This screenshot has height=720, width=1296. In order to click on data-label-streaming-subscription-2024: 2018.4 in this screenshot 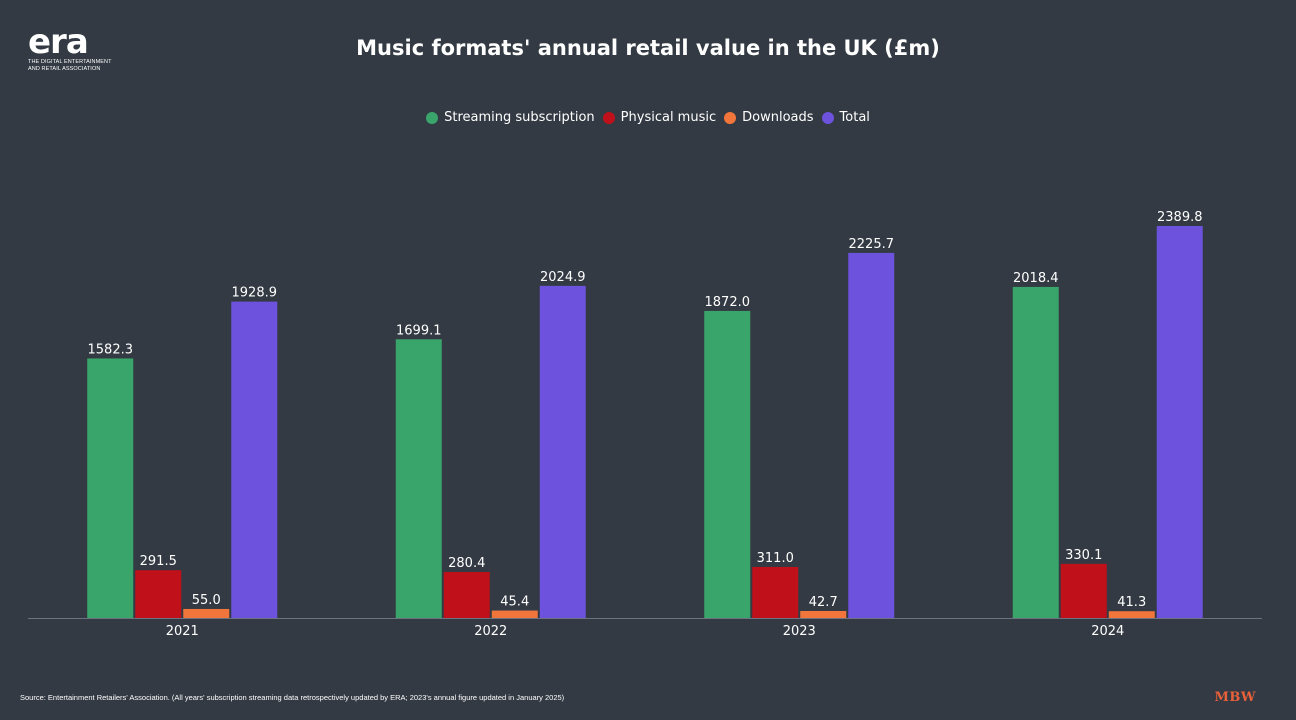, I will do `click(1036, 278)`.